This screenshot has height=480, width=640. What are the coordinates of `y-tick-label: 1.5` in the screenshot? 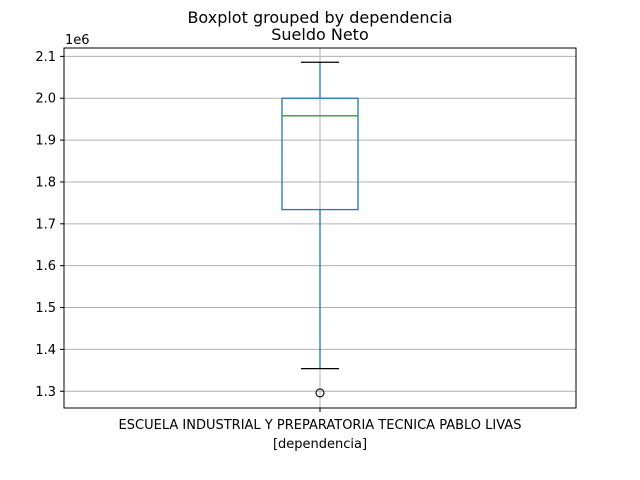 It's located at (45, 308).